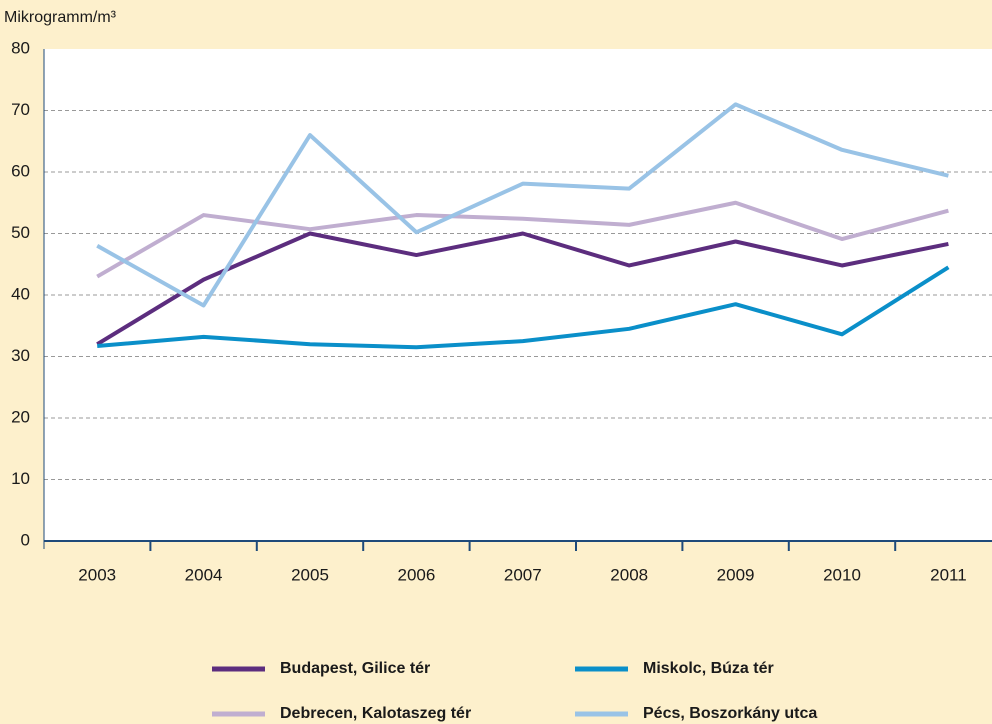  What do you see at coordinates (736, 574) in the screenshot?
I see `x-tick-label: 2009` at bounding box center [736, 574].